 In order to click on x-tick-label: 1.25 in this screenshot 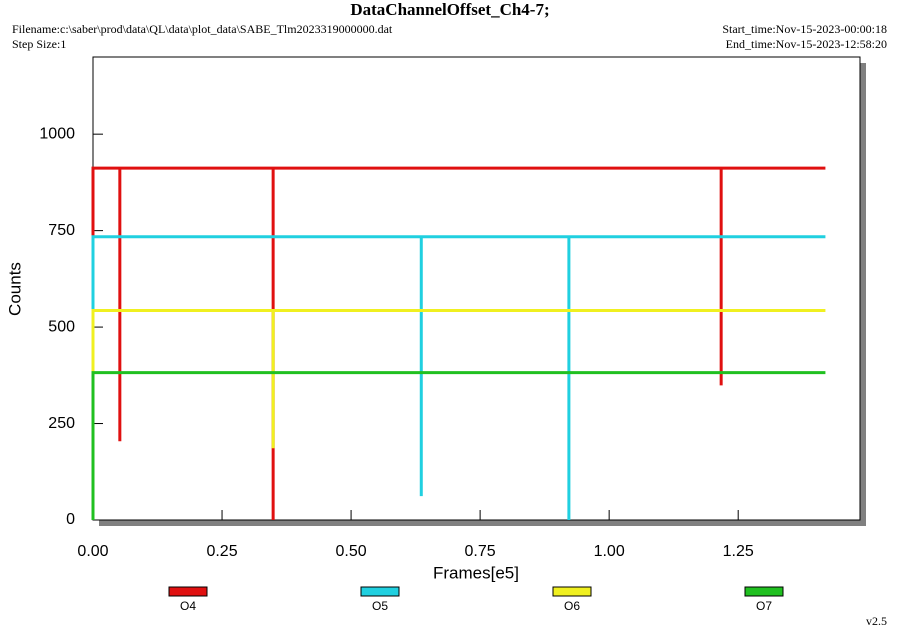, I will do `click(738, 551)`.